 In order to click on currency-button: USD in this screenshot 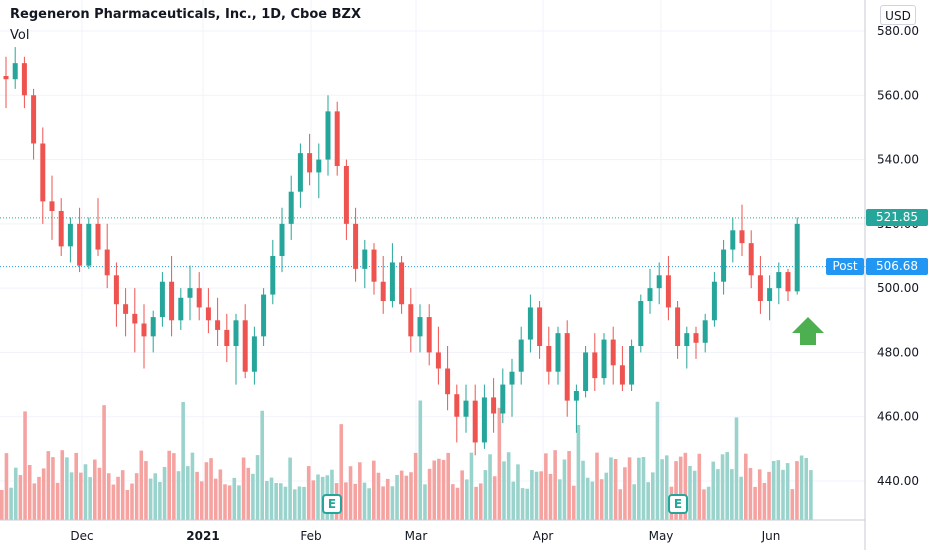, I will do `click(898, 15)`.